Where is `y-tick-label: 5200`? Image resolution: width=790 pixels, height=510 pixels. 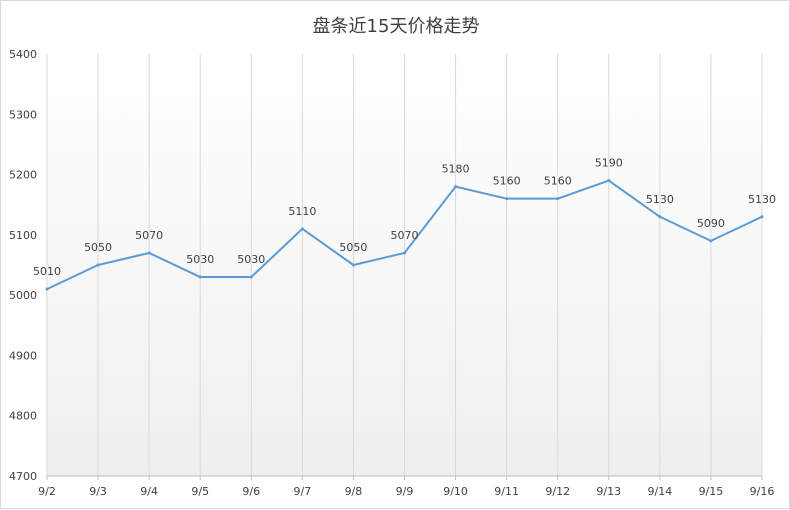
y-tick-label: 5200 is located at coordinates (23, 175).